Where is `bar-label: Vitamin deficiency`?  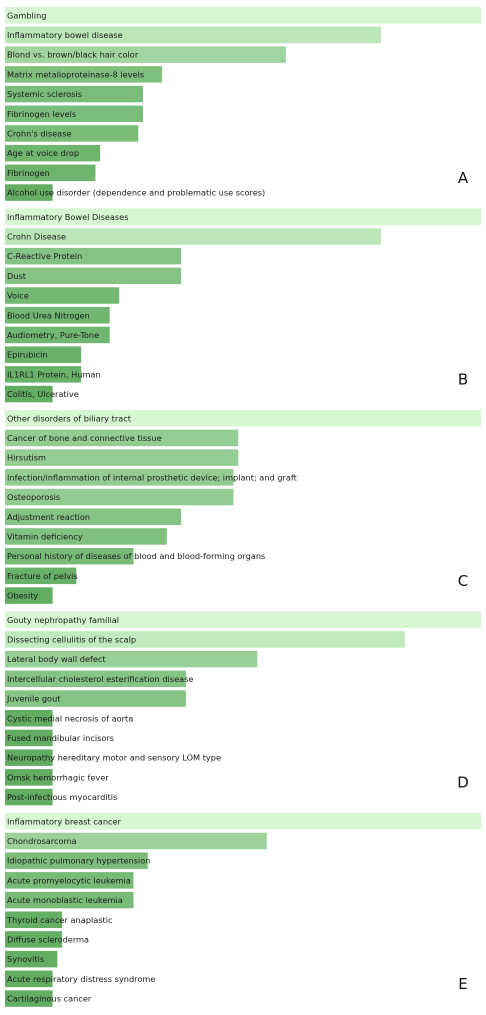
bar-label: Vitamin deficiency is located at coordinates (45, 536).